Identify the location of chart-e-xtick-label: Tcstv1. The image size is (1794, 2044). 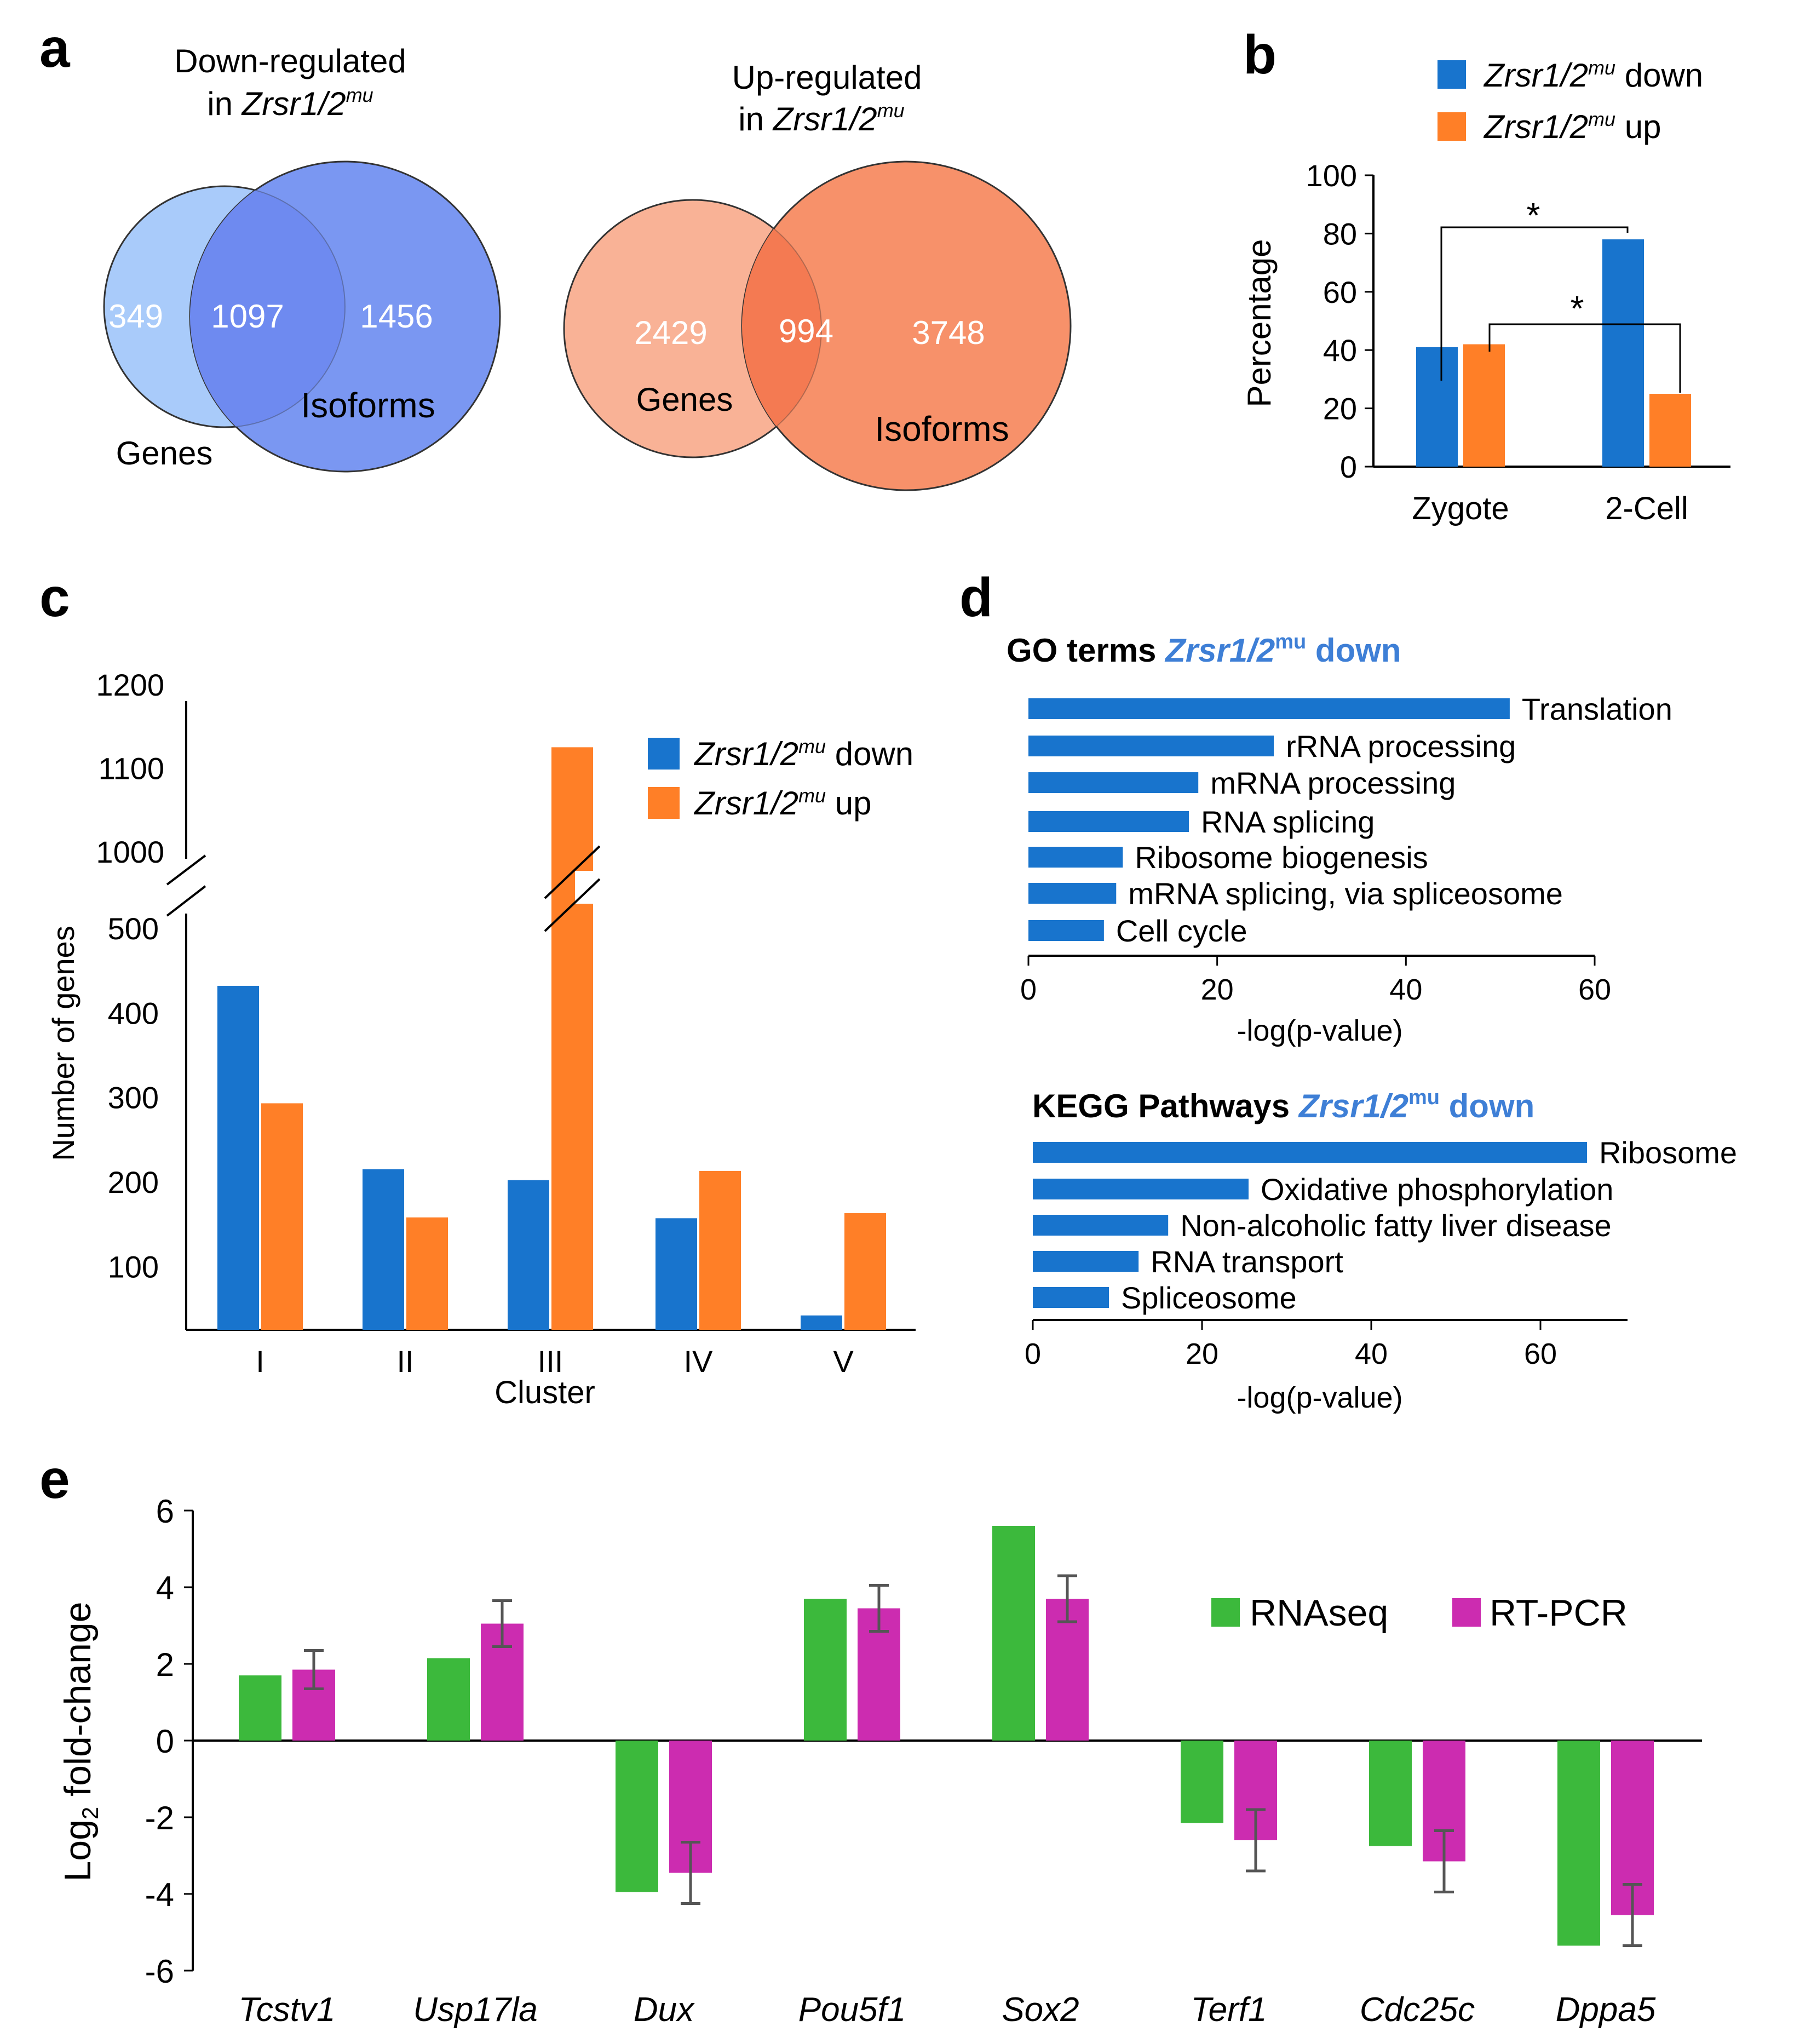
(287, 2010).